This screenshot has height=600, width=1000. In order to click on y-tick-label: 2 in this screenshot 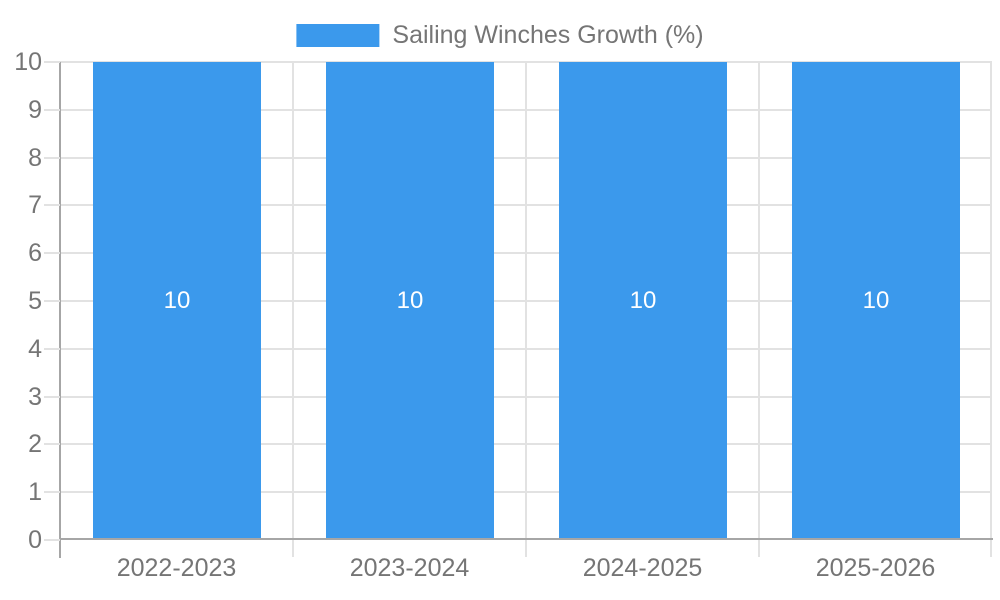, I will do `click(35, 444)`.